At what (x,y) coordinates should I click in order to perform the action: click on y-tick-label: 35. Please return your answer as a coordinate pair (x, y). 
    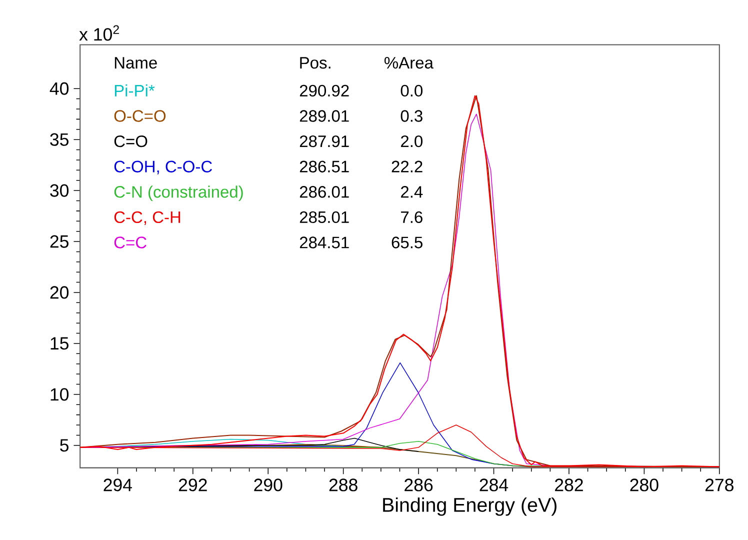
    Looking at the image, I should click on (59, 139).